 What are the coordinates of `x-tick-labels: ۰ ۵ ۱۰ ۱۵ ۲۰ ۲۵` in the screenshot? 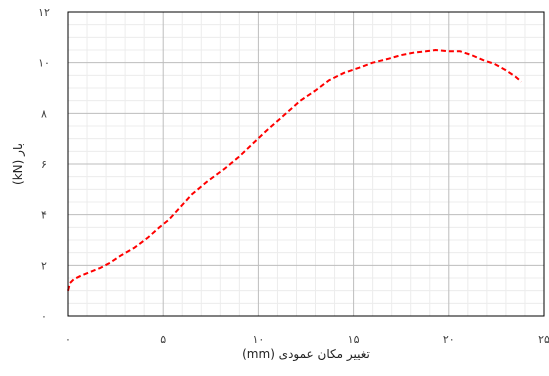 It's located at (307, 339).